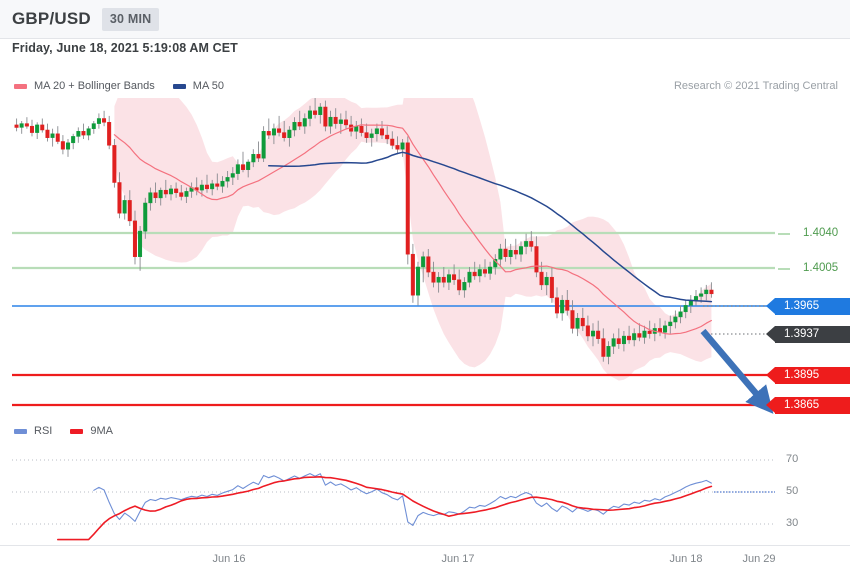 Image resolution: width=850 pixels, height=577 pixels. I want to click on rsi-level-50: 50, so click(792, 491).